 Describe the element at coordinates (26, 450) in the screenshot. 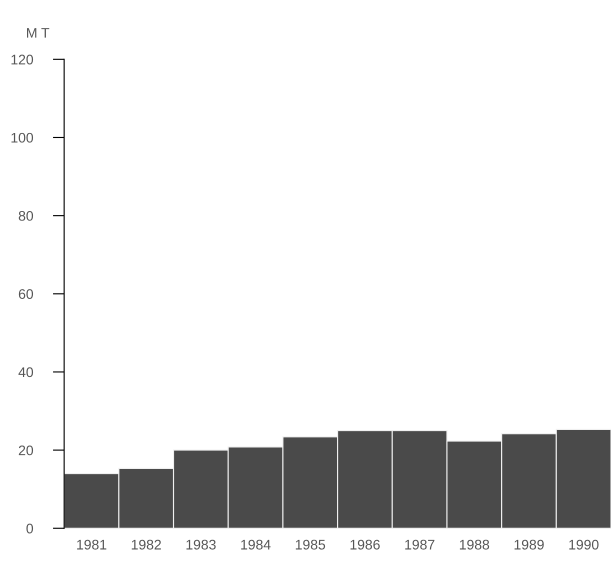

I see `y-tick-label: 20` at that location.